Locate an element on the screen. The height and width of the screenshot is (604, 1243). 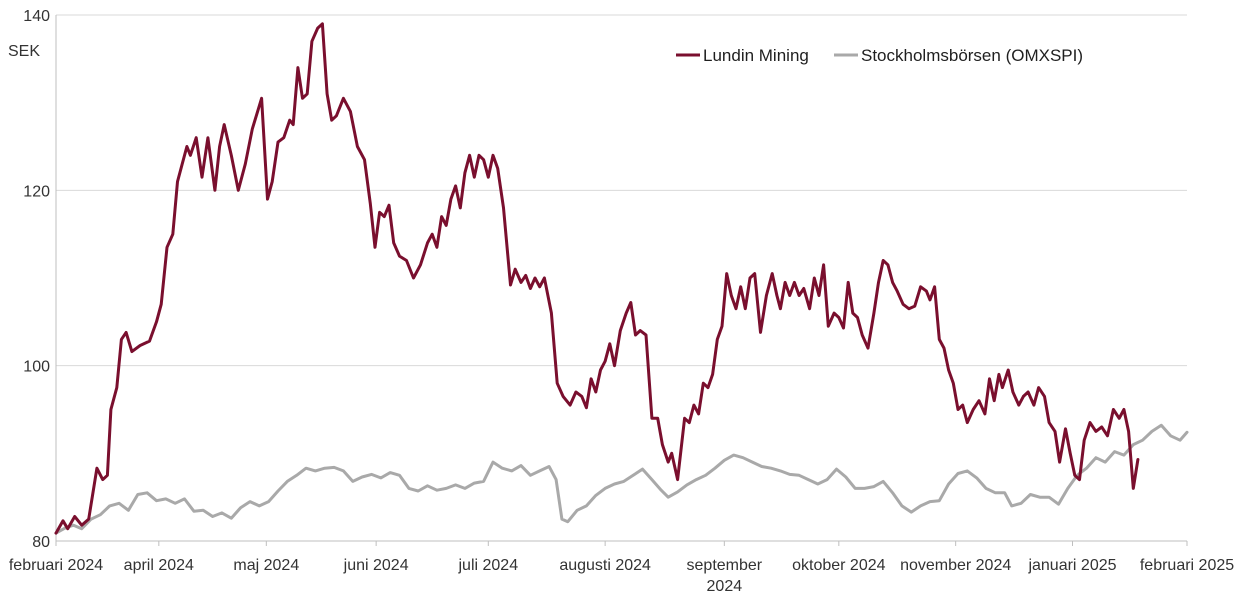
y-tick-label: 120 is located at coordinates (36, 191).